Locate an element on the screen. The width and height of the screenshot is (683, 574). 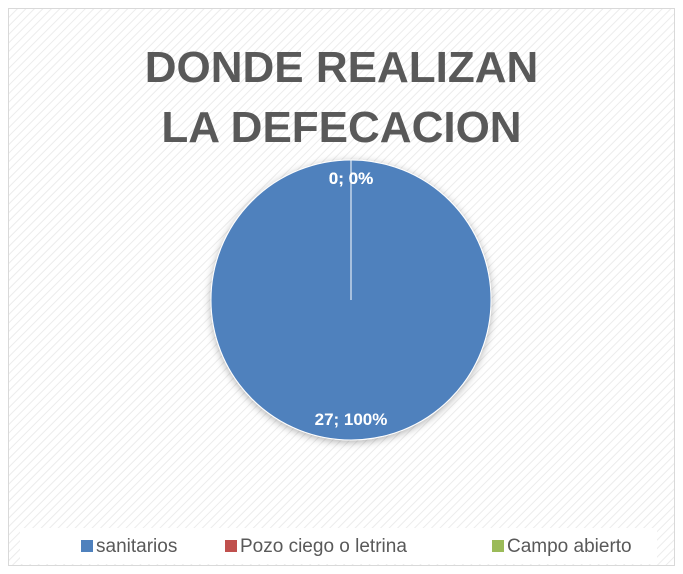
legend-label: Pozo ciego o letrina is located at coordinates (323, 546).